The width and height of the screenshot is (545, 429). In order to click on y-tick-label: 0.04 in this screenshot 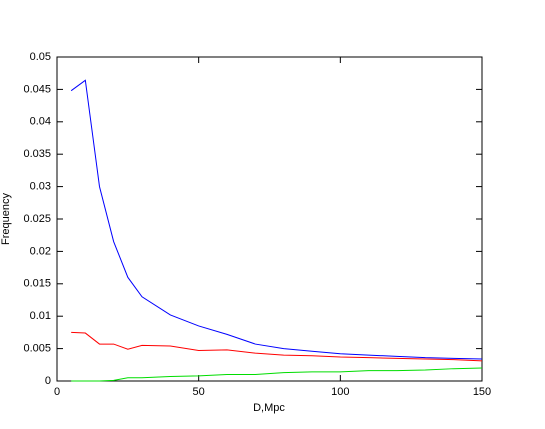, I will do `click(40, 122)`.